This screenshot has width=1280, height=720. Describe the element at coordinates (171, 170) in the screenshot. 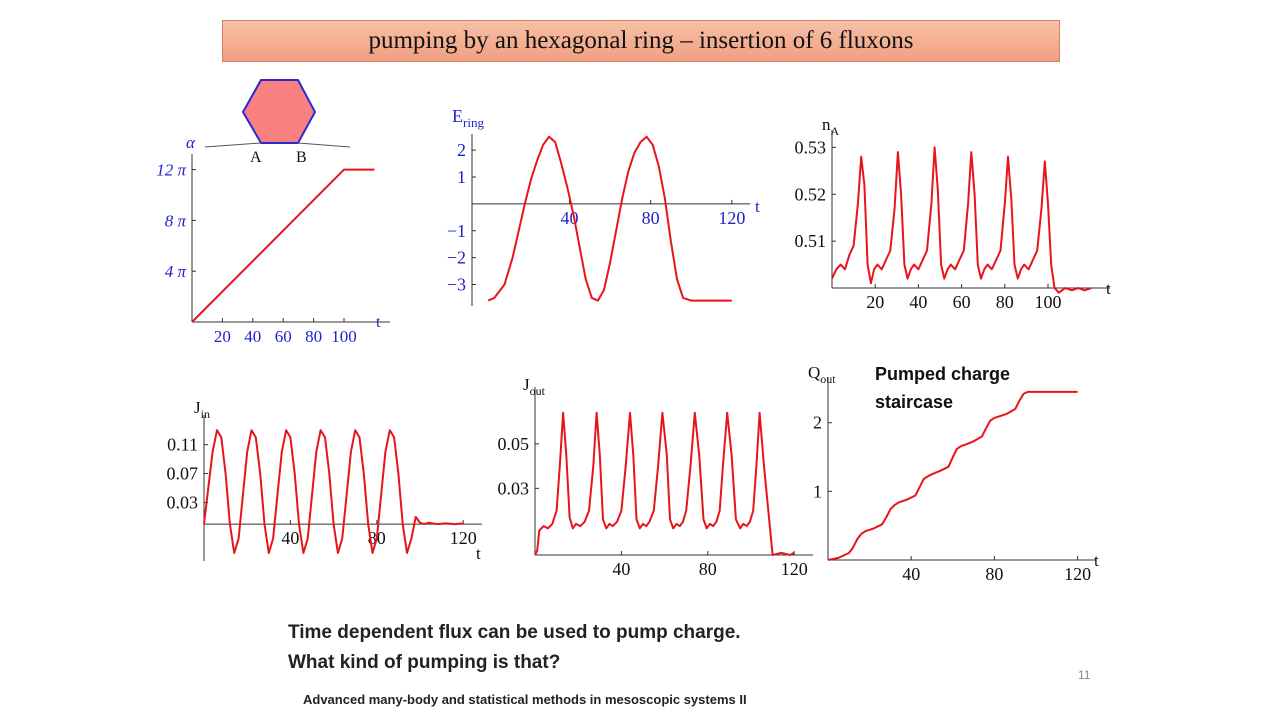

I see `y-tick-label: 12 π` at that location.